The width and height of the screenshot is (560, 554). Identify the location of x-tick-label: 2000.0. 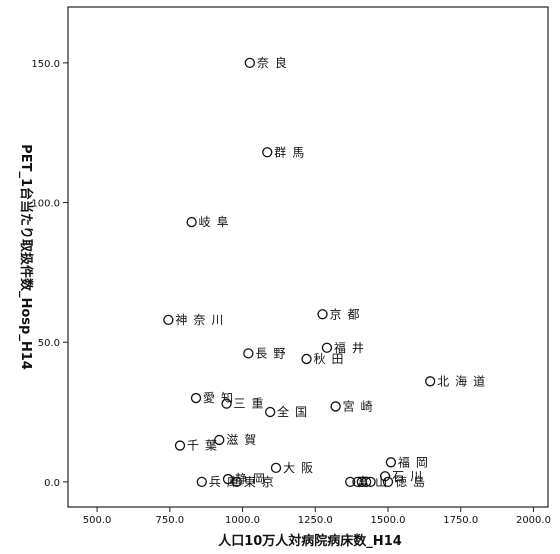
(533, 520).